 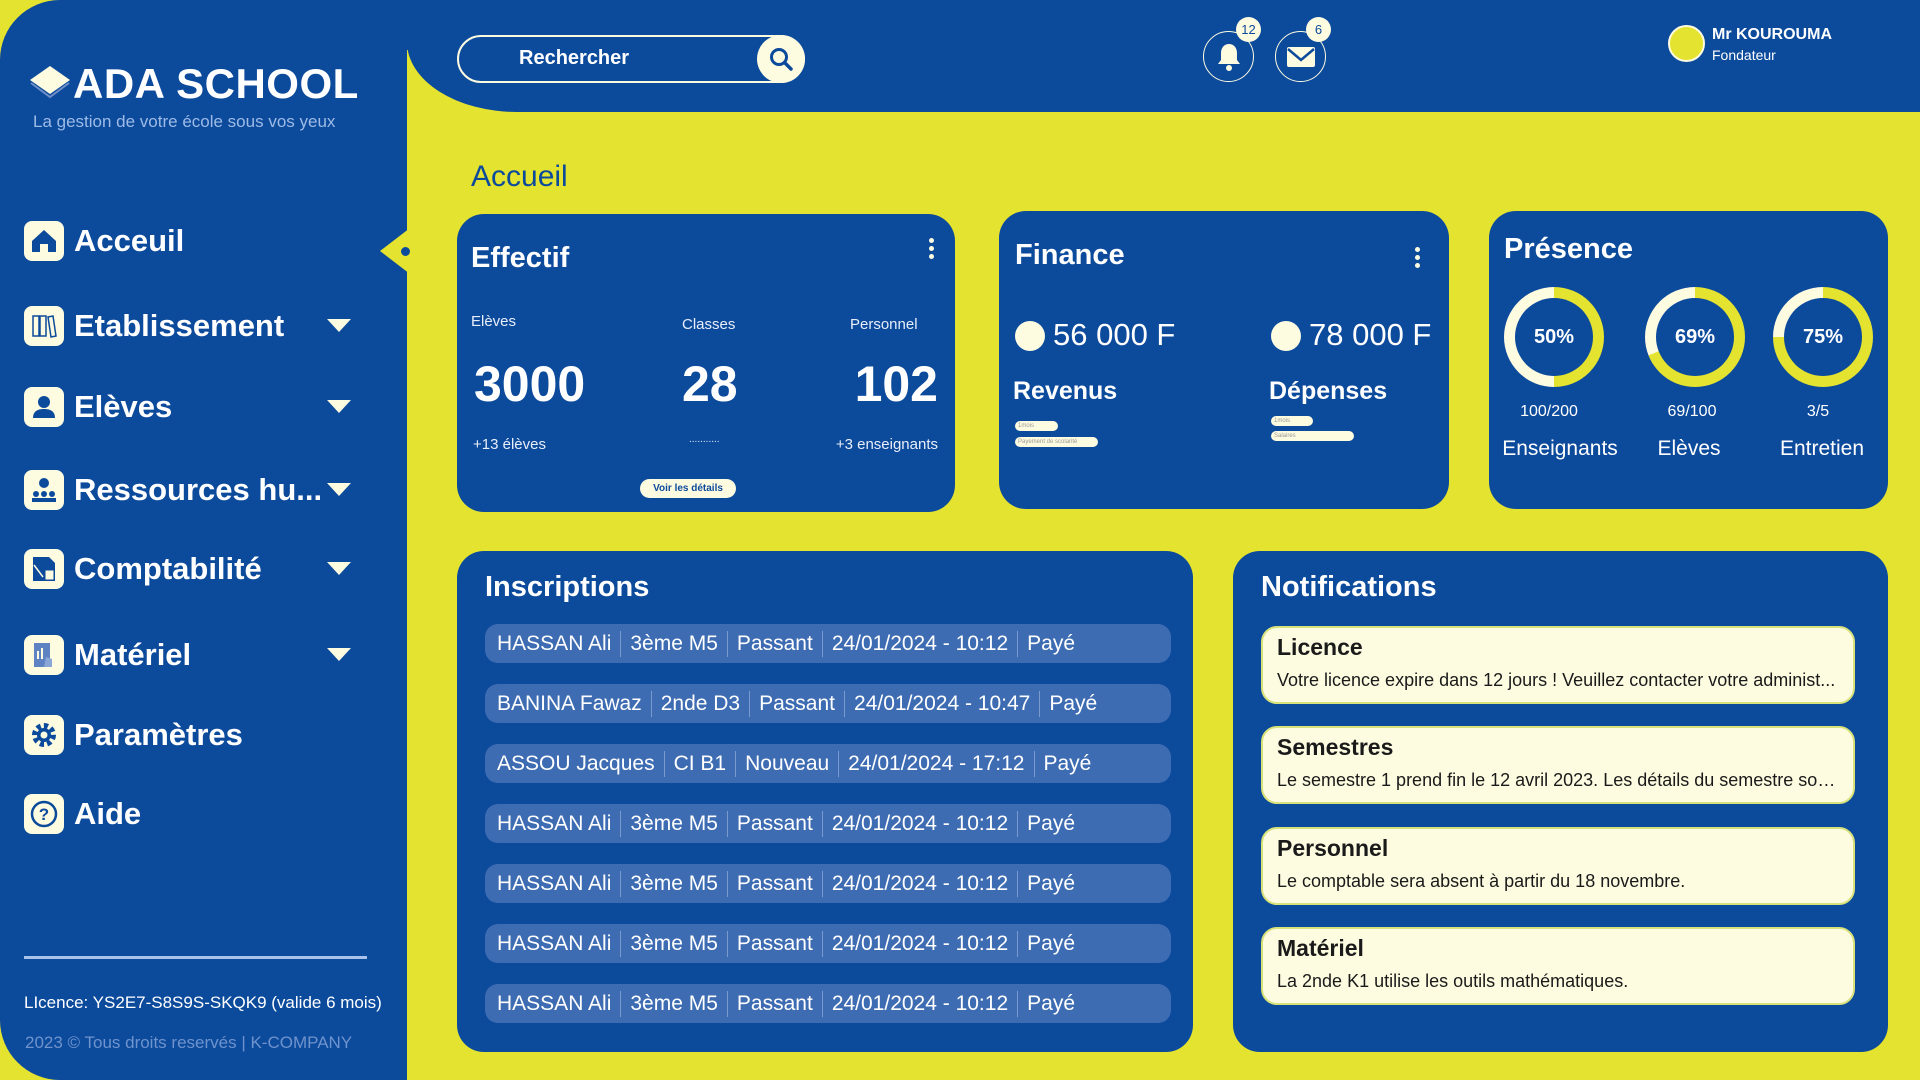 I want to click on help-icon: ?, so click(x=44, y=814).